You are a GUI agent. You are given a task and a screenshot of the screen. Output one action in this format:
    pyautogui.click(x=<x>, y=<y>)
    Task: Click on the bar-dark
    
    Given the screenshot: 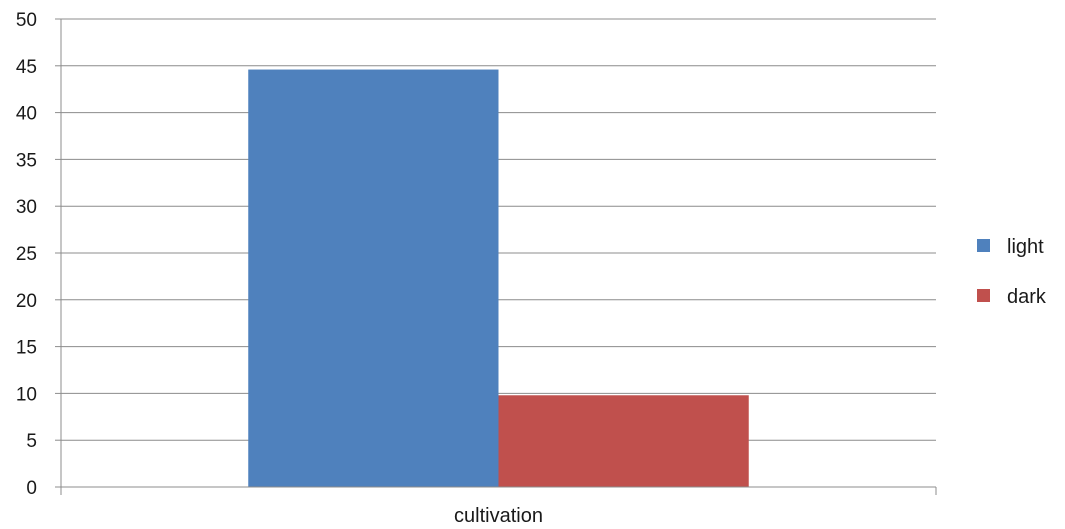 What is the action you would take?
    pyautogui.click(x=623, y=441)
    